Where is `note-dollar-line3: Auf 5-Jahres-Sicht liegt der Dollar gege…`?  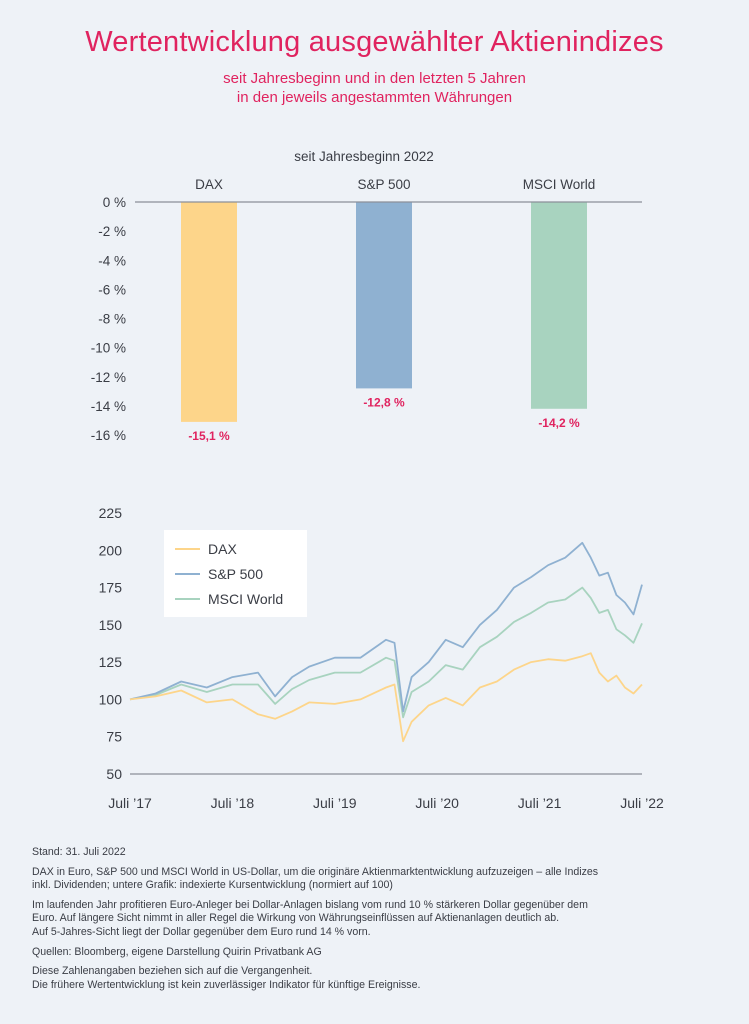 note-dollar-line3: Auf 5-Jahres-Sicht liegt der Dollar gege… is located at coordinates (201, 931).